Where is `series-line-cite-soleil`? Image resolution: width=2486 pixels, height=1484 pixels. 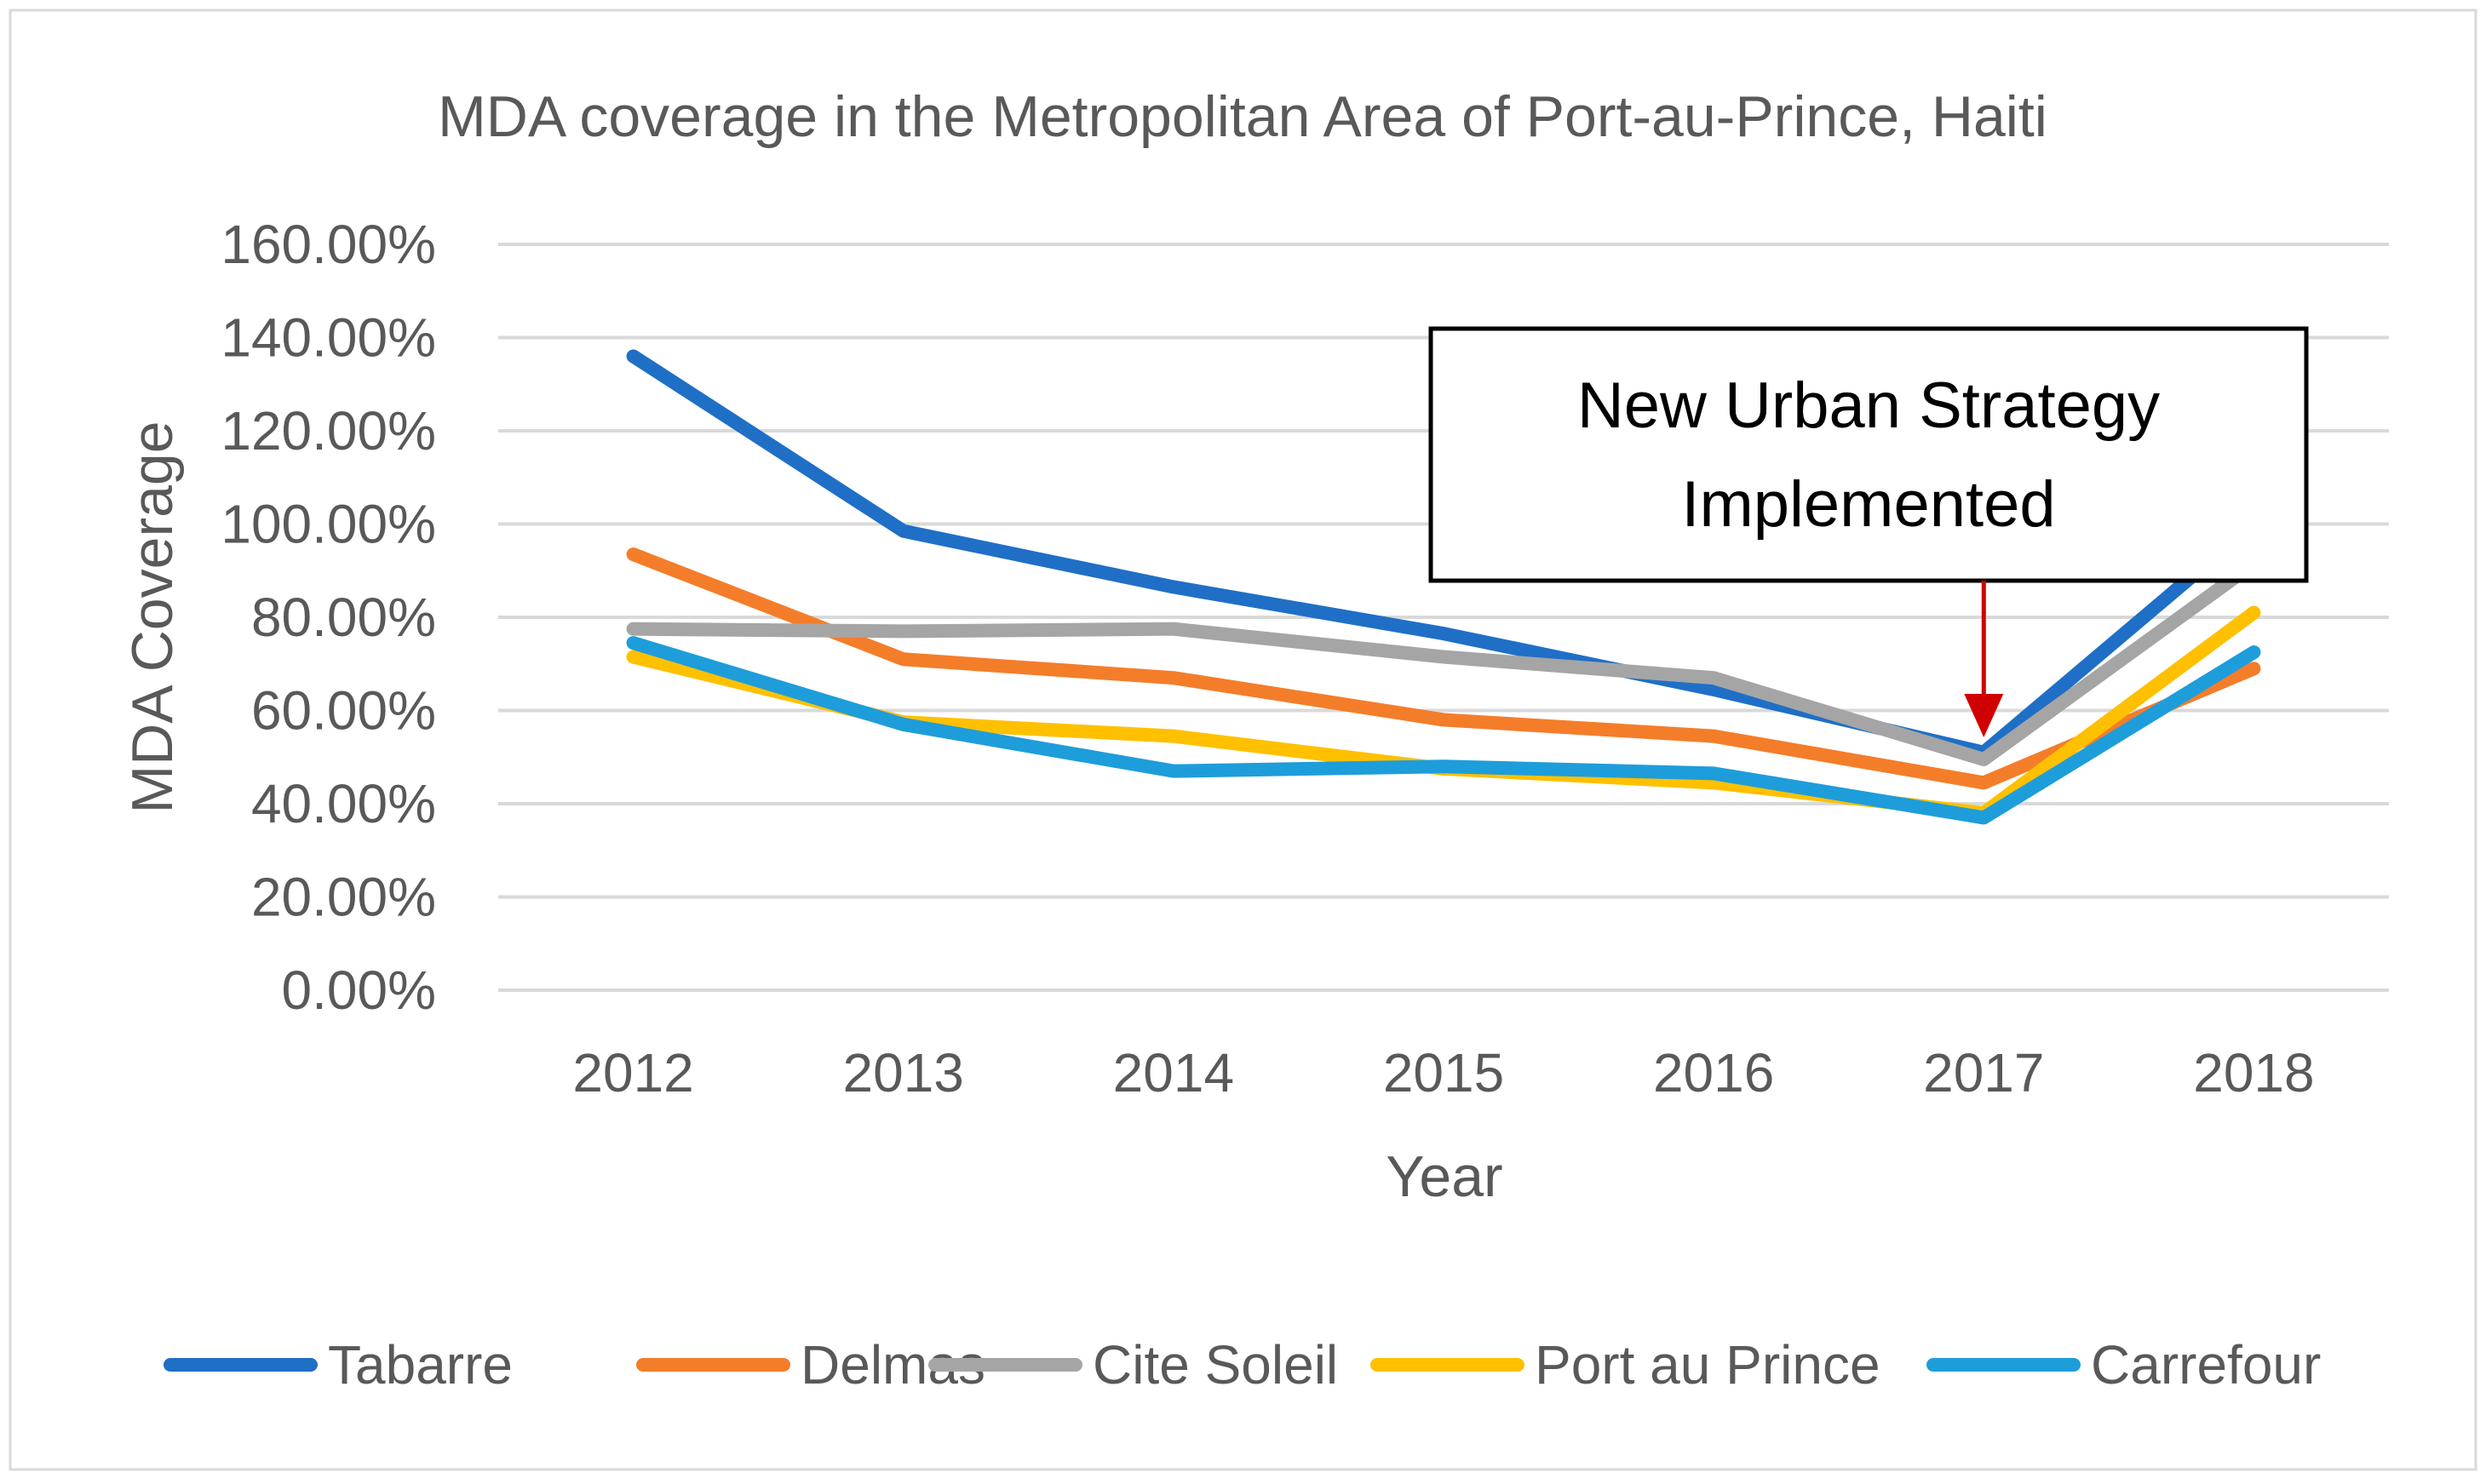
series-line-cite-soleil is located at coordinates (1443, 661).